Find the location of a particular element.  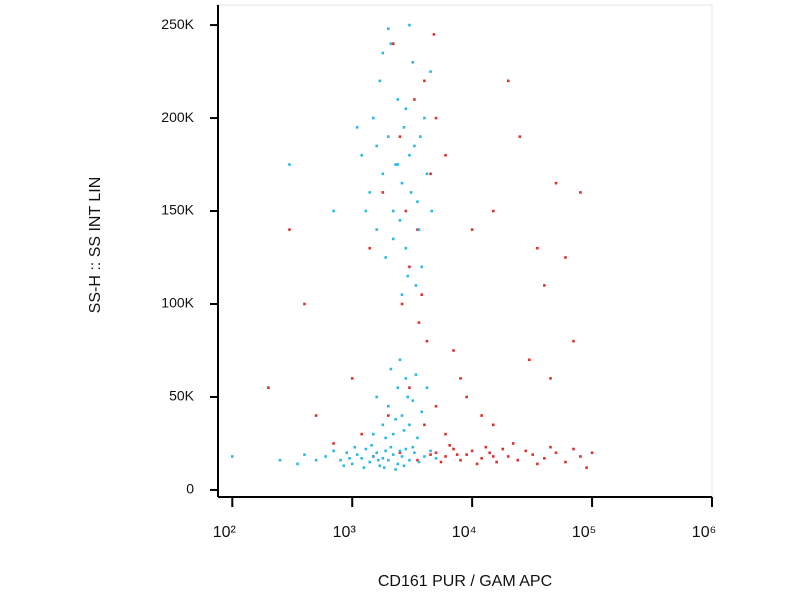

y-tick-label: 50K is located at coordinates (182, 396).